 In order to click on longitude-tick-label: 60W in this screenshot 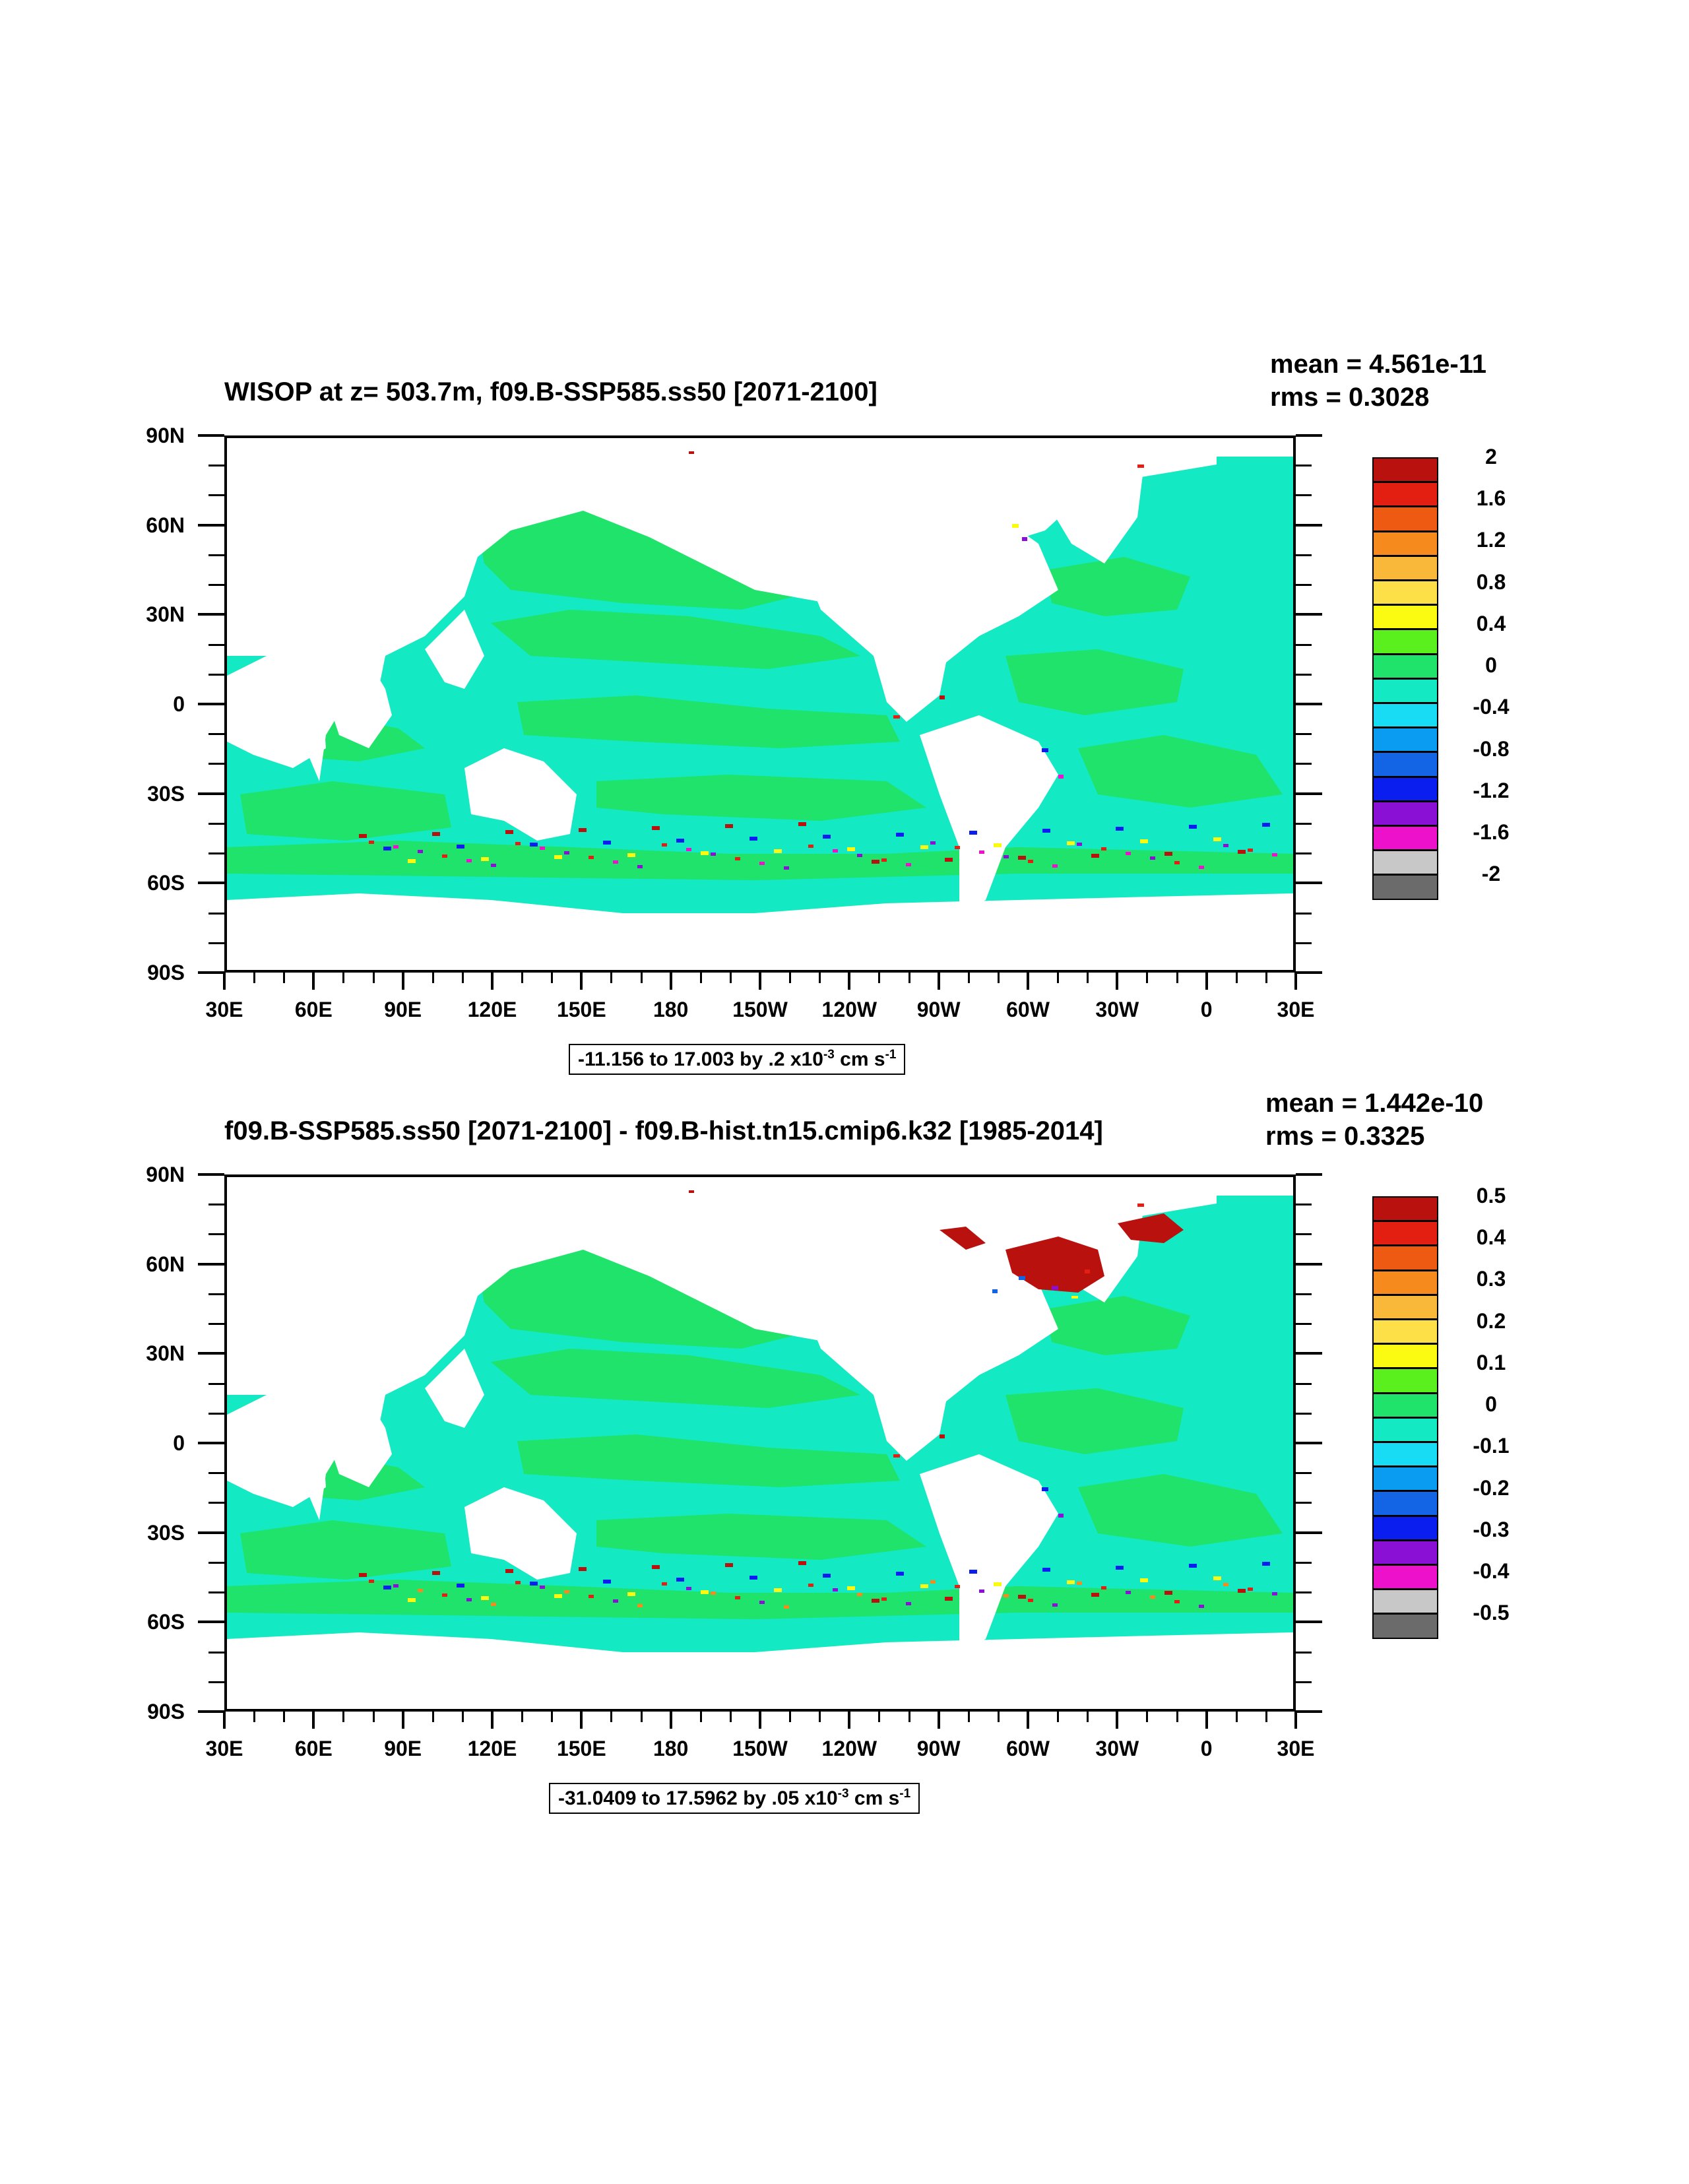, I will do `click(1028, 1009)`.